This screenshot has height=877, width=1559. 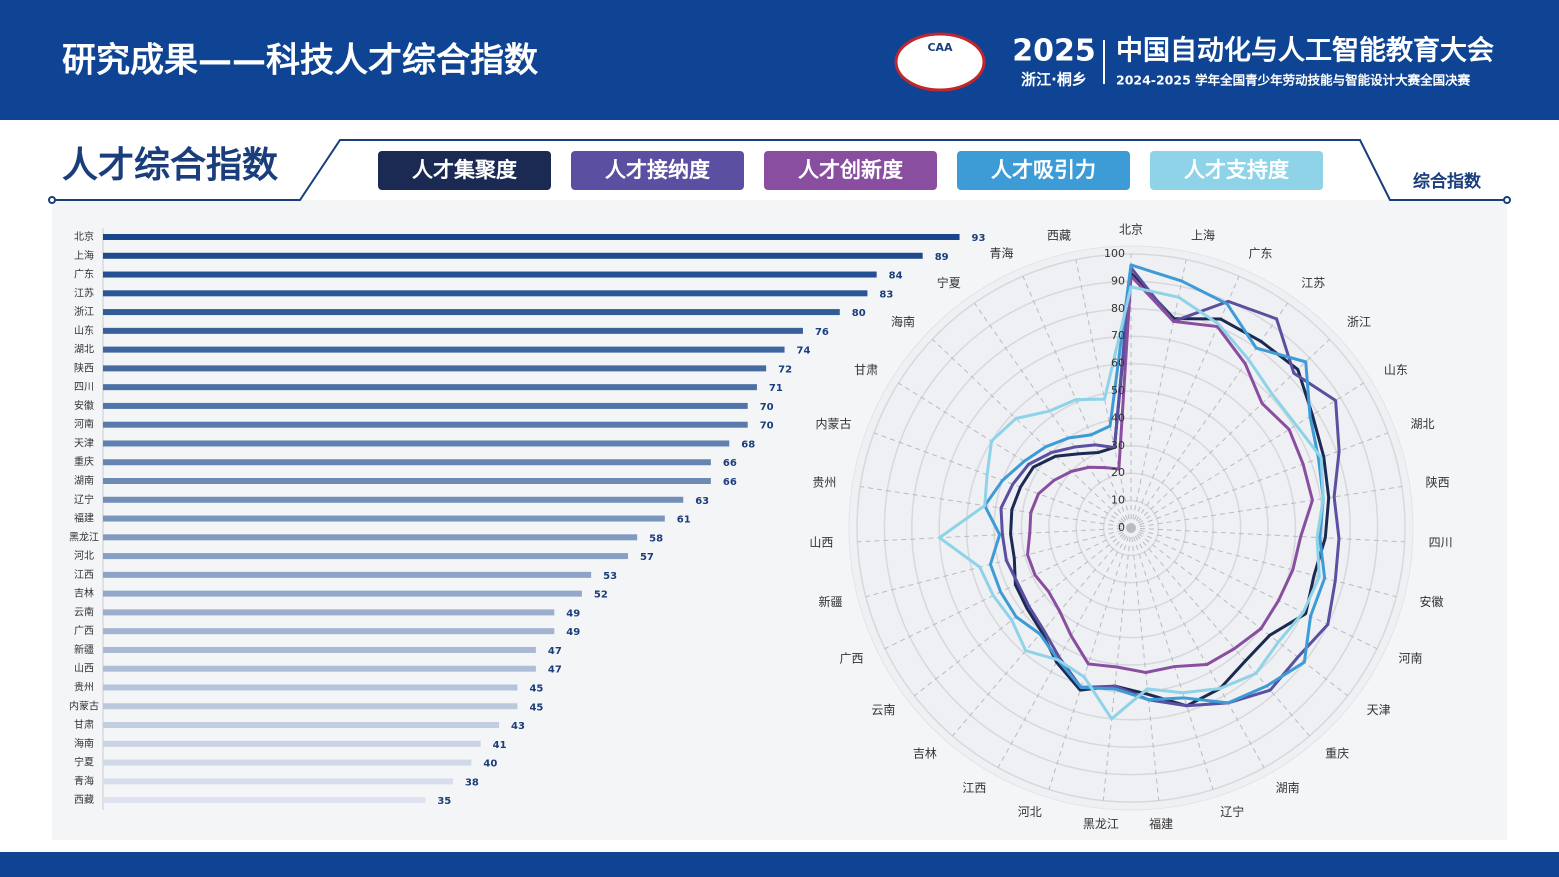 What do you see at coordinates (647, 557) in the screenshot?
I see `value-label: 57` at bounding box center [647, 557].